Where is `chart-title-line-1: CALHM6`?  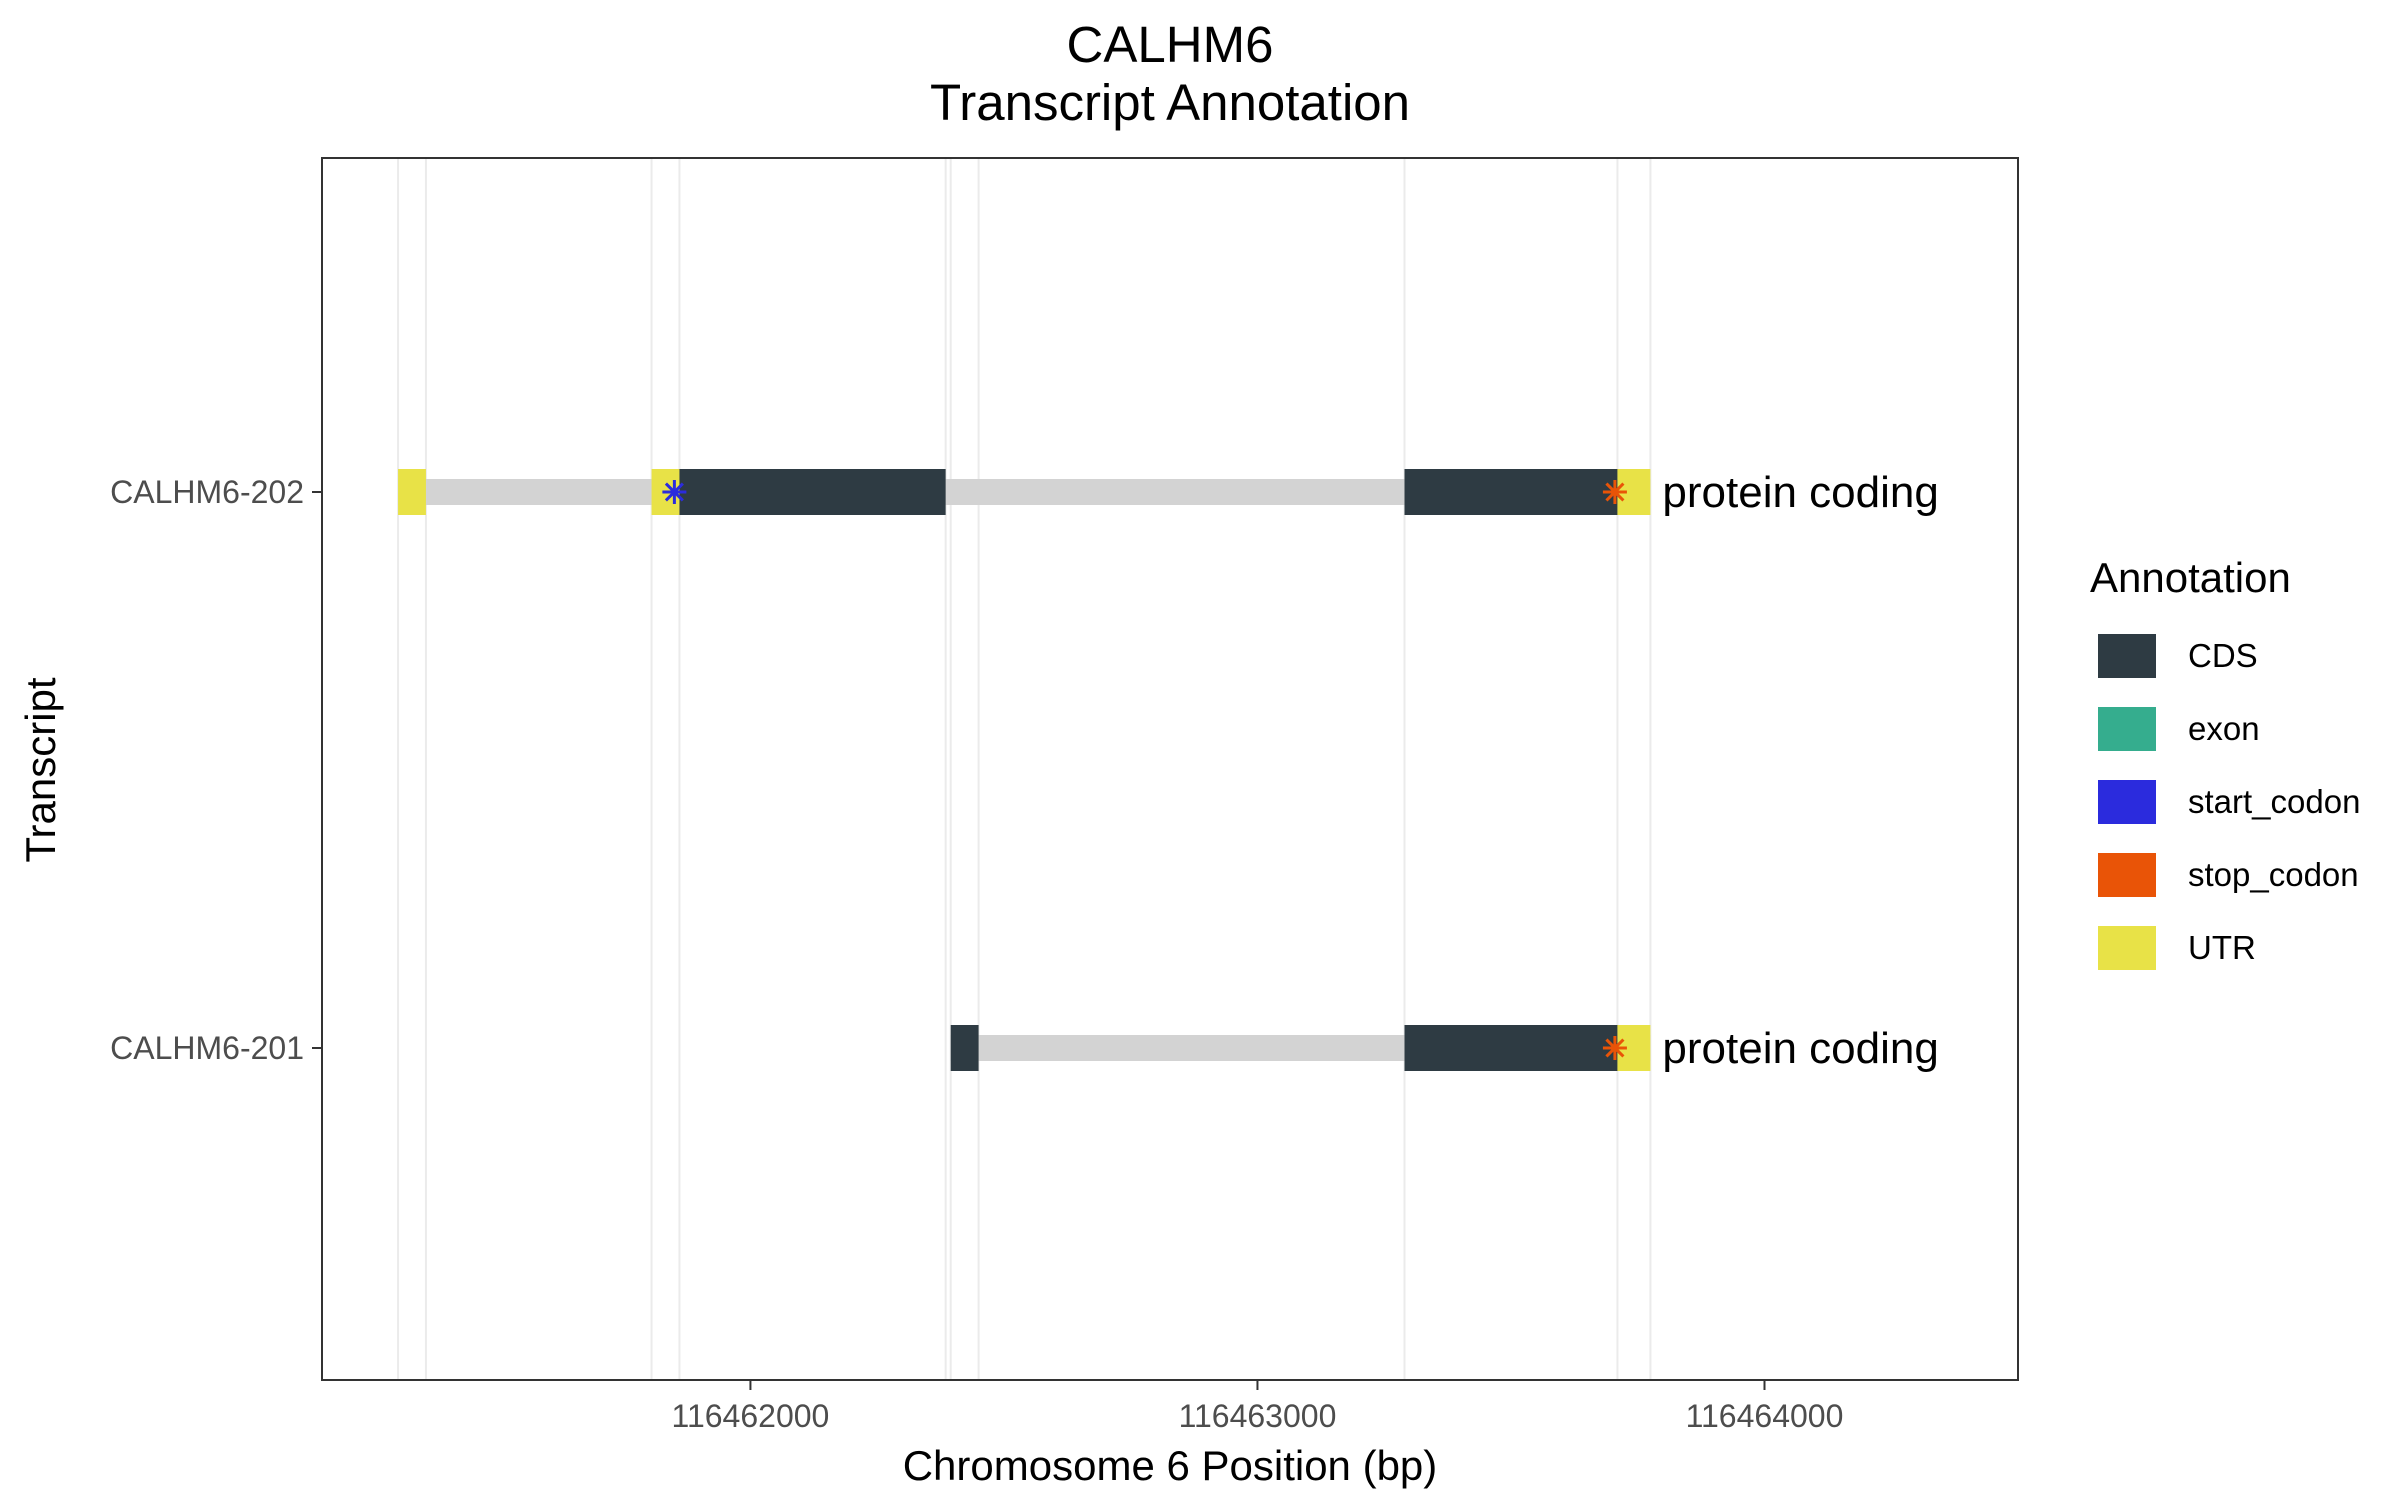 chart-title-line-1: CALHM6 is located at coordinates (1170, 44).